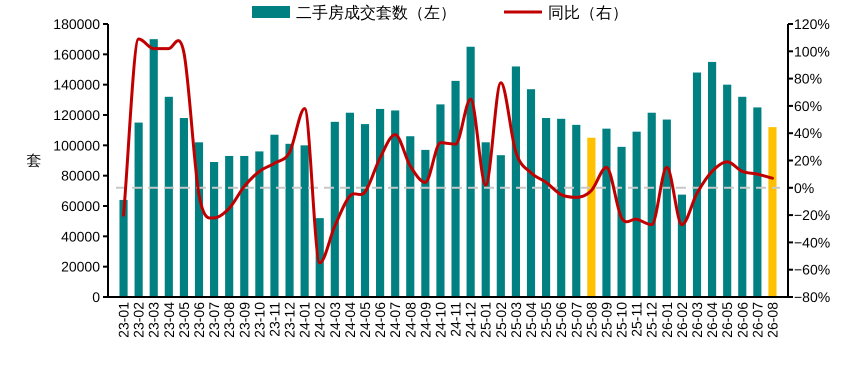 The height and width of the screenshot is (367, 846). What do you see at coordinates (168, 320) in the screenshot?
I see `x-tick-label: 23-04` at bounding box center [168, 320].